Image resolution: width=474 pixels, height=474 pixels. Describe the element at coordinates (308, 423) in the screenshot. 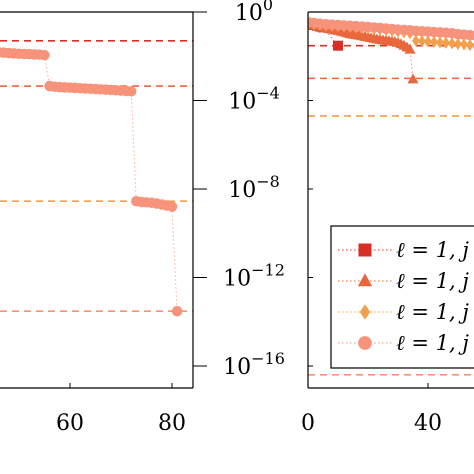

I see `x-tick-label: 0` at that location.